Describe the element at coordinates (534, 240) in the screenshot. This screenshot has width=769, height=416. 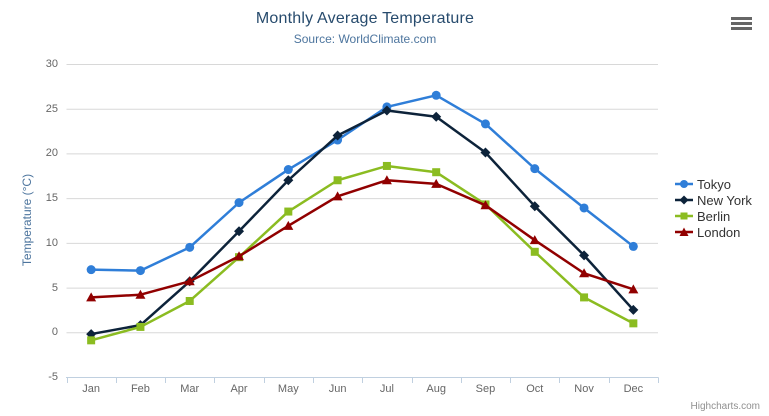
I see `data-point-london-Oct` at that location.